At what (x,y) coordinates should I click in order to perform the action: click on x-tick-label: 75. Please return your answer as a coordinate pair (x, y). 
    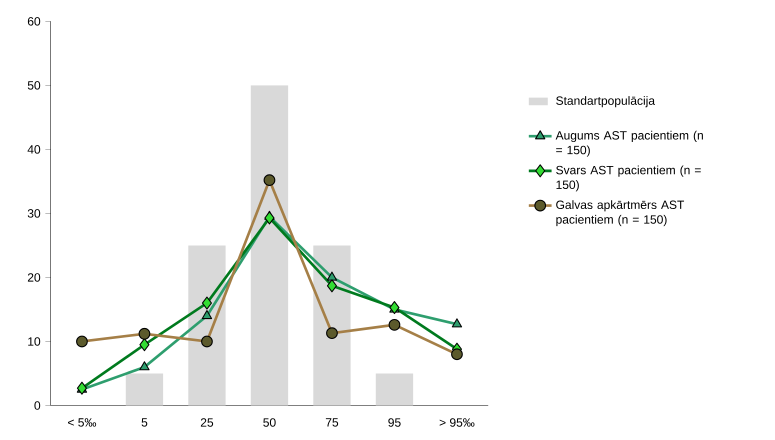
    Looking at the image, I should click on (332, 422).